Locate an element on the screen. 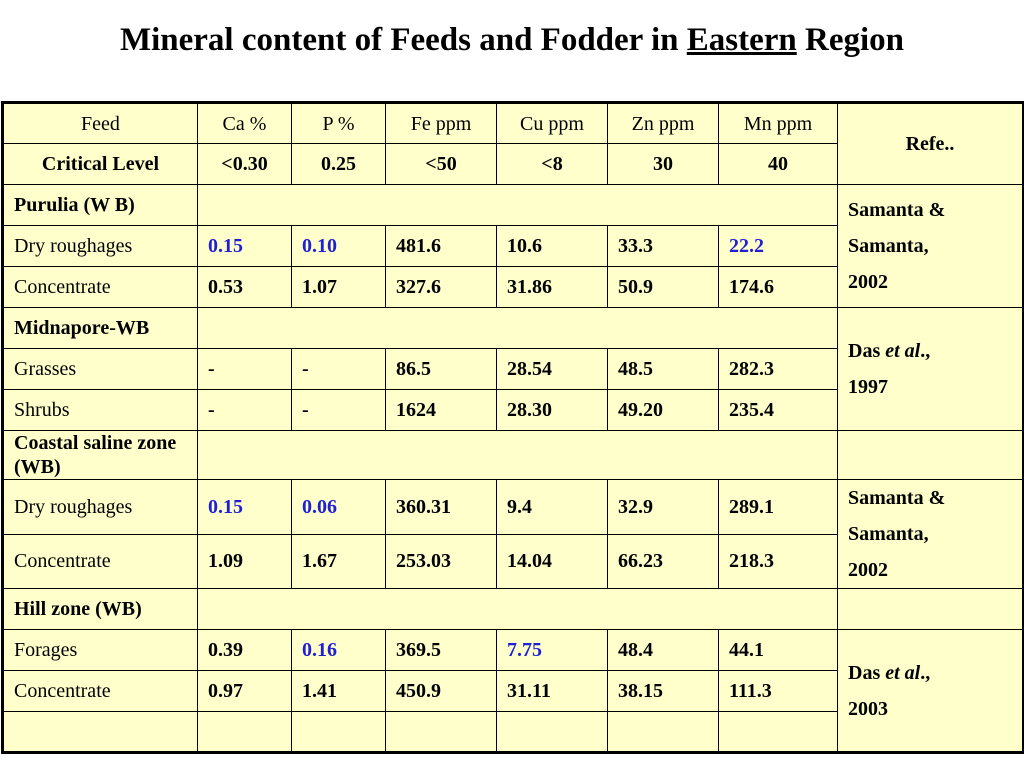  reference-line: 1997 is located at coordinates (868, 387).